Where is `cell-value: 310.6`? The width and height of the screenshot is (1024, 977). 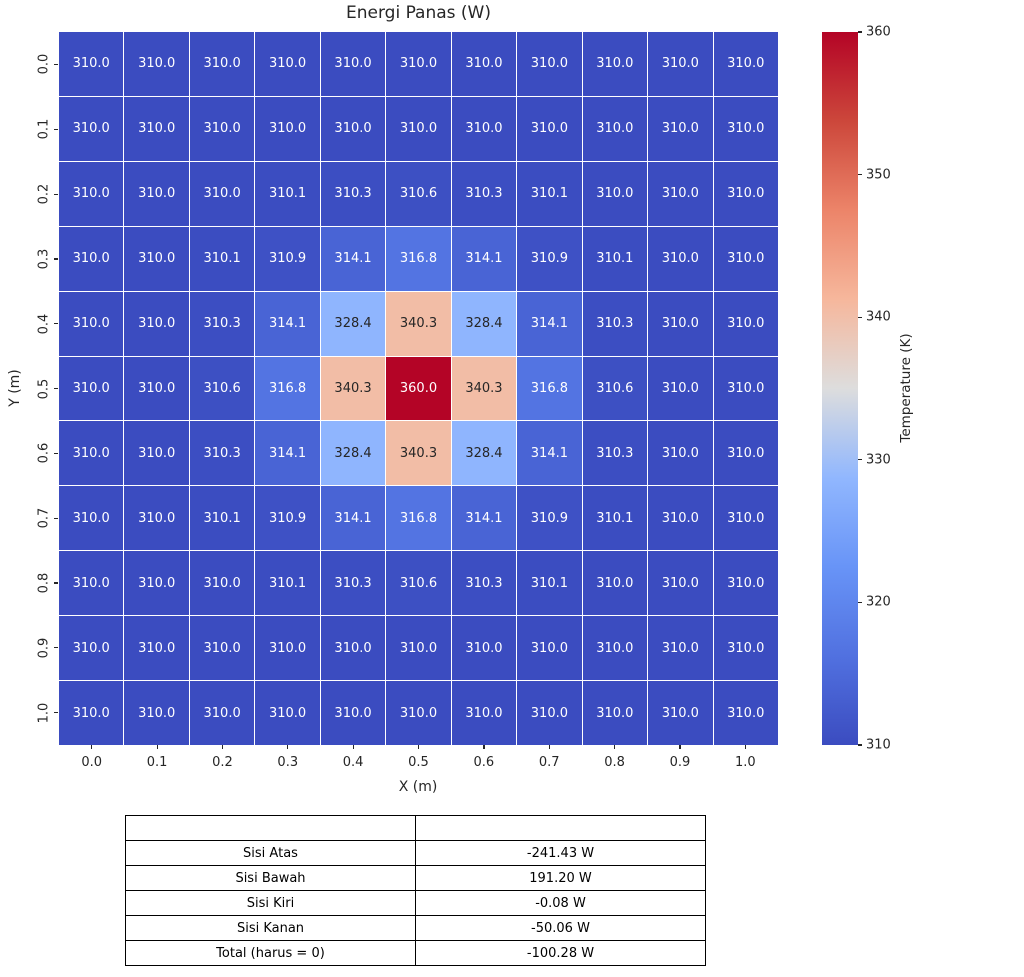
cell-value: 310.6 is located at coordinates (418, 194).